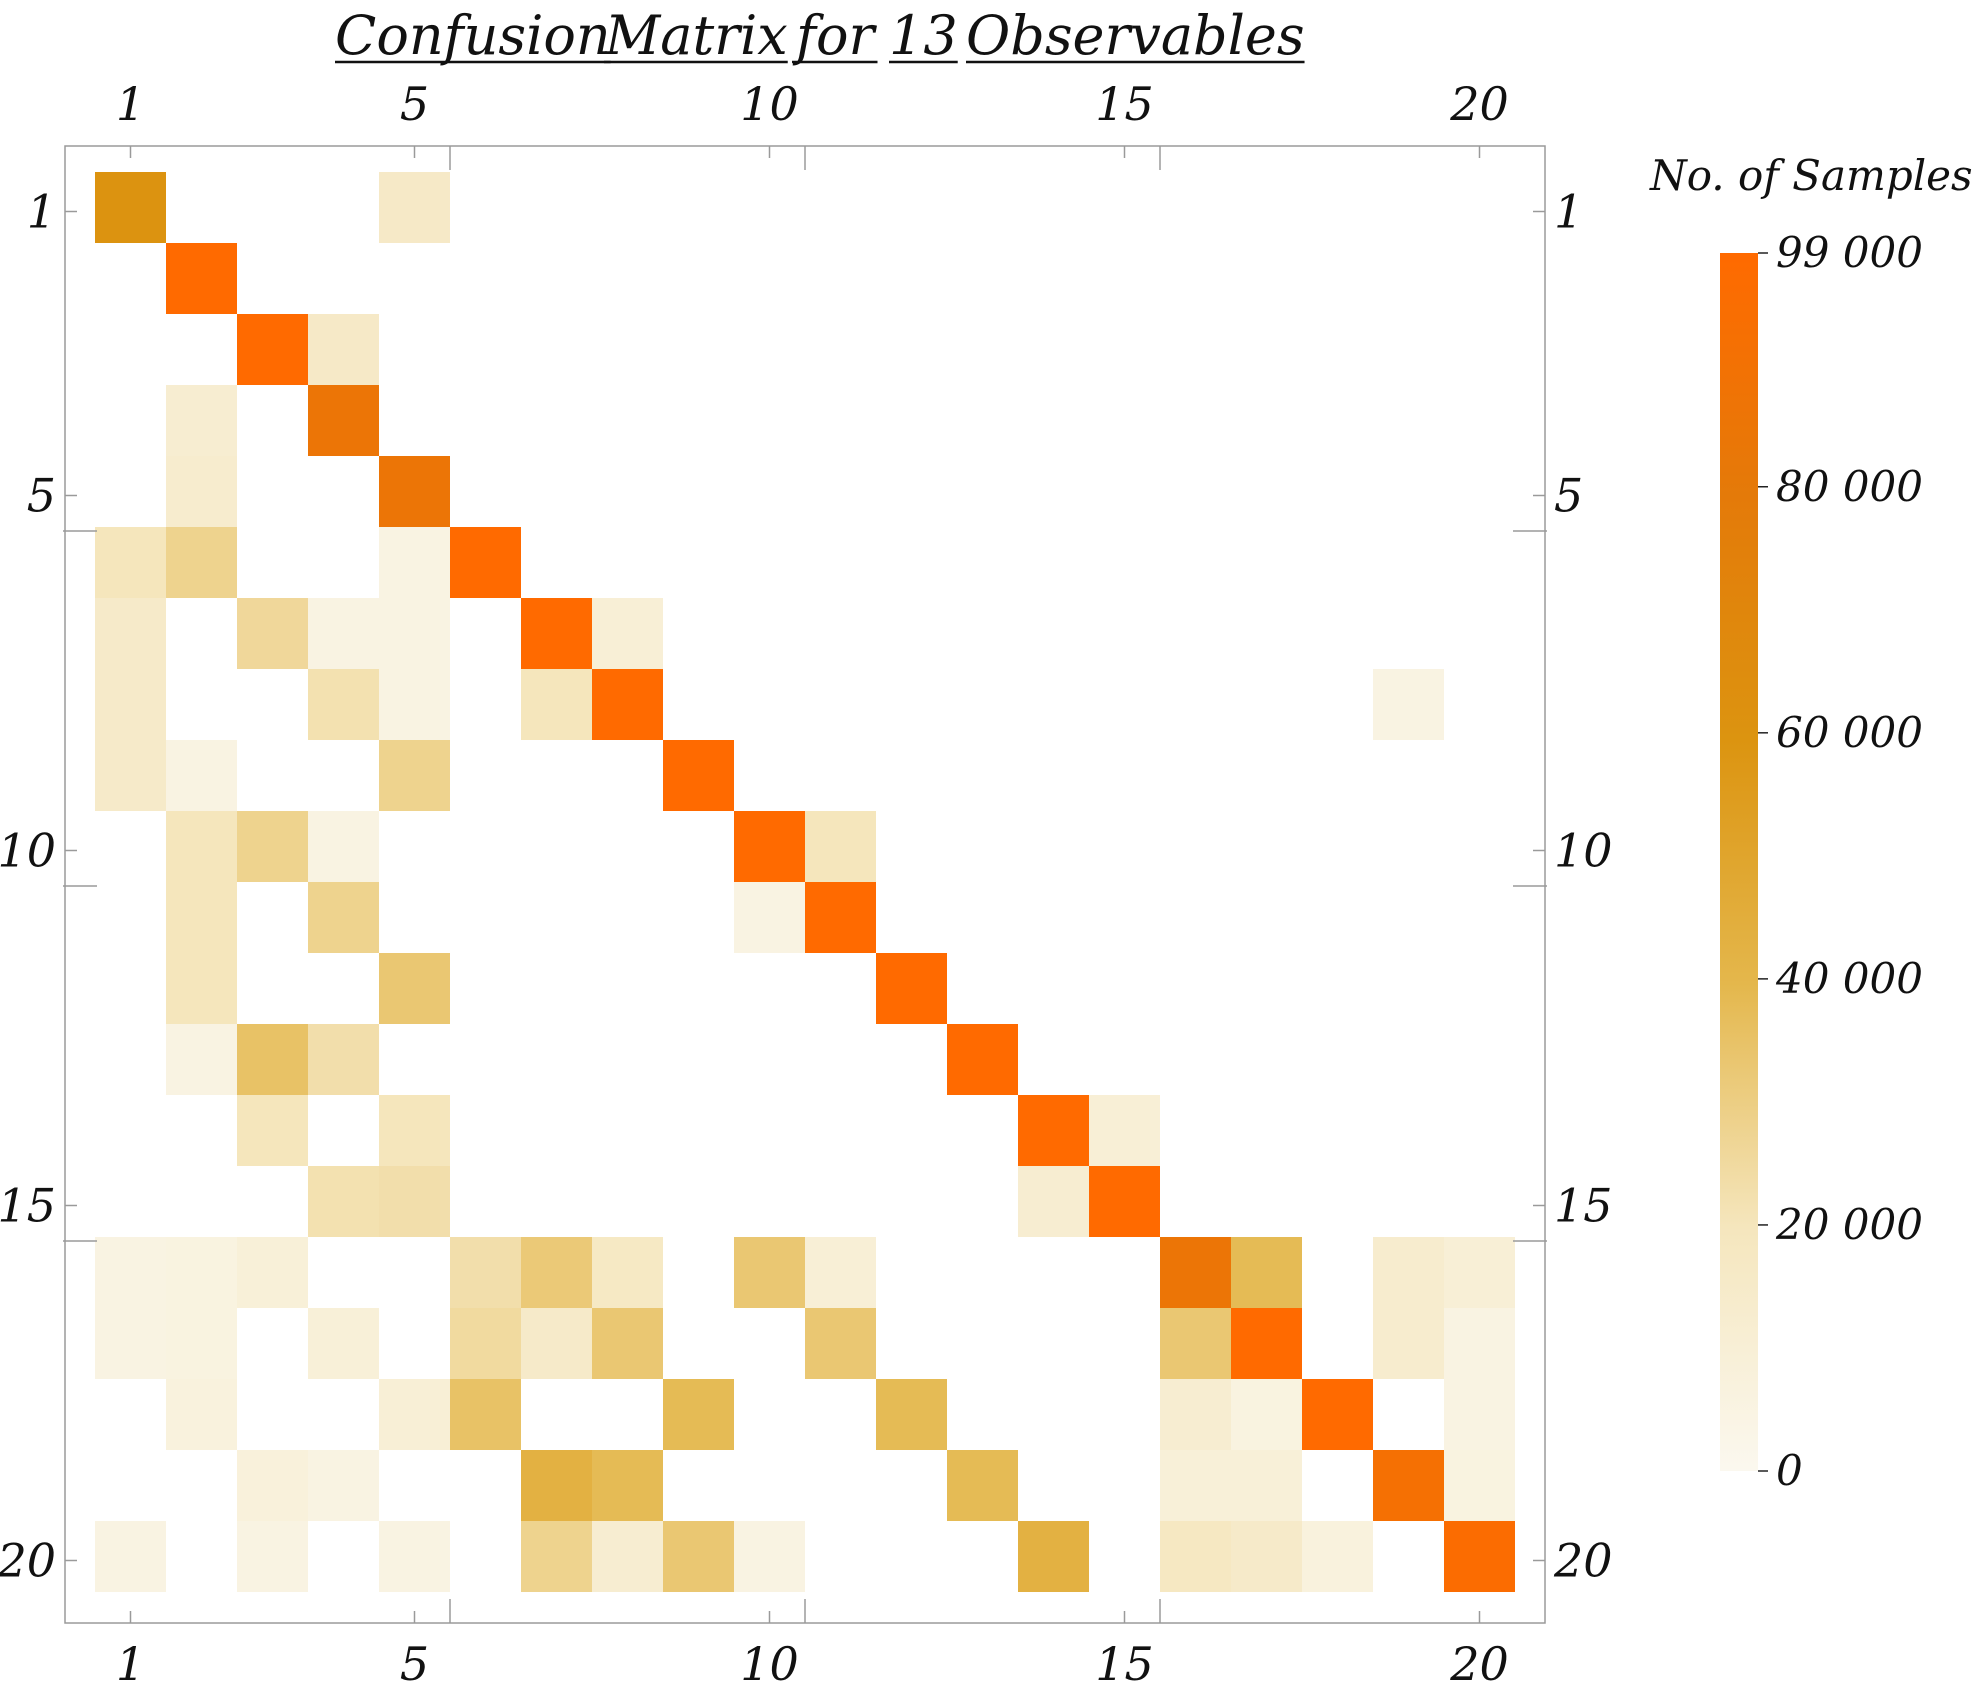 The image size is (1972, 1688). What do you see at coordinates (130, 1662) in the screenshot?
I see `bottom-tick-label: 1` at bounding box center [130, 1662].